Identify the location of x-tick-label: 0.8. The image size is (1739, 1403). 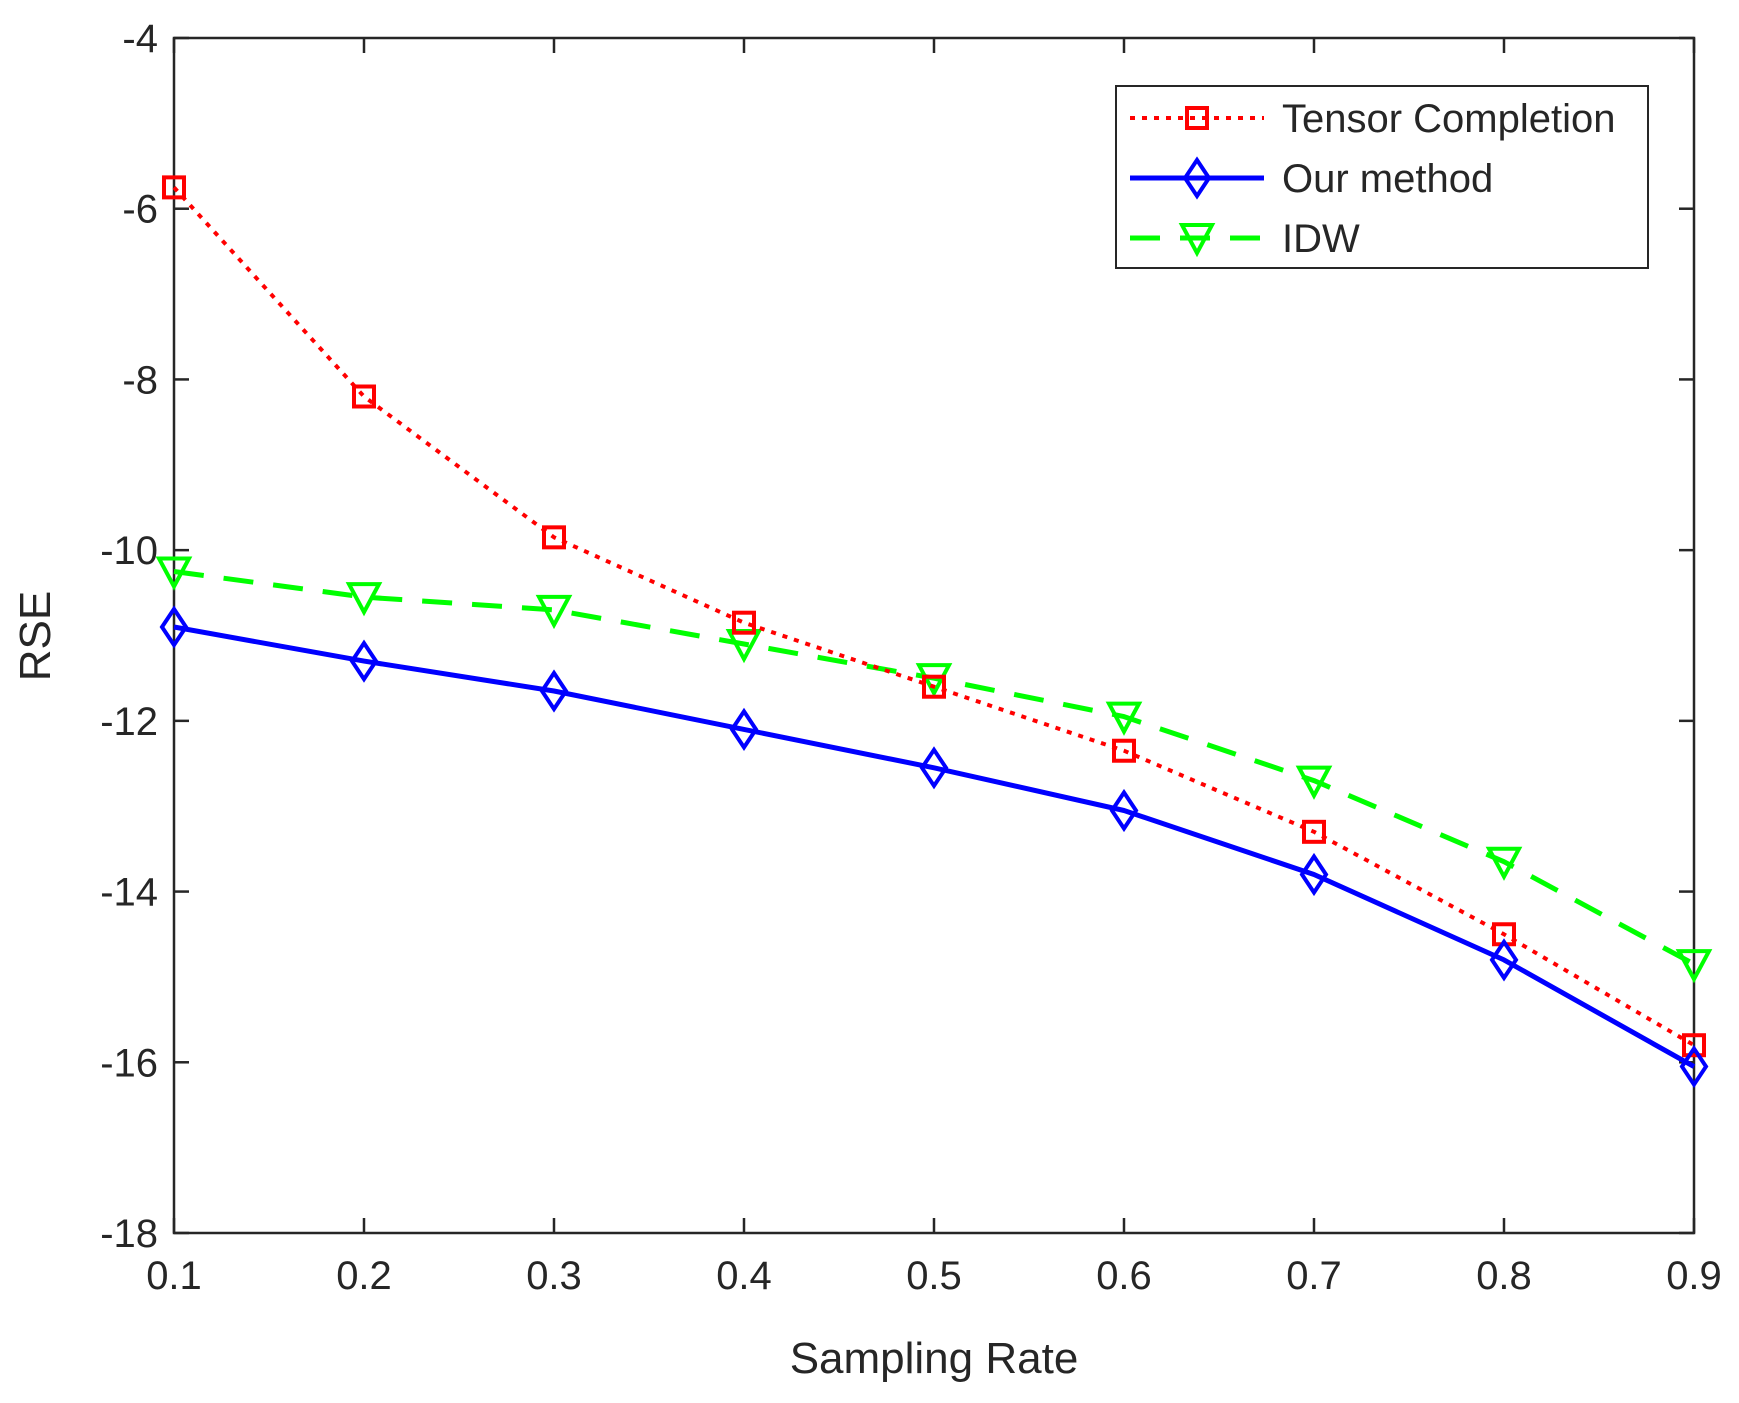
(1504, 1276).